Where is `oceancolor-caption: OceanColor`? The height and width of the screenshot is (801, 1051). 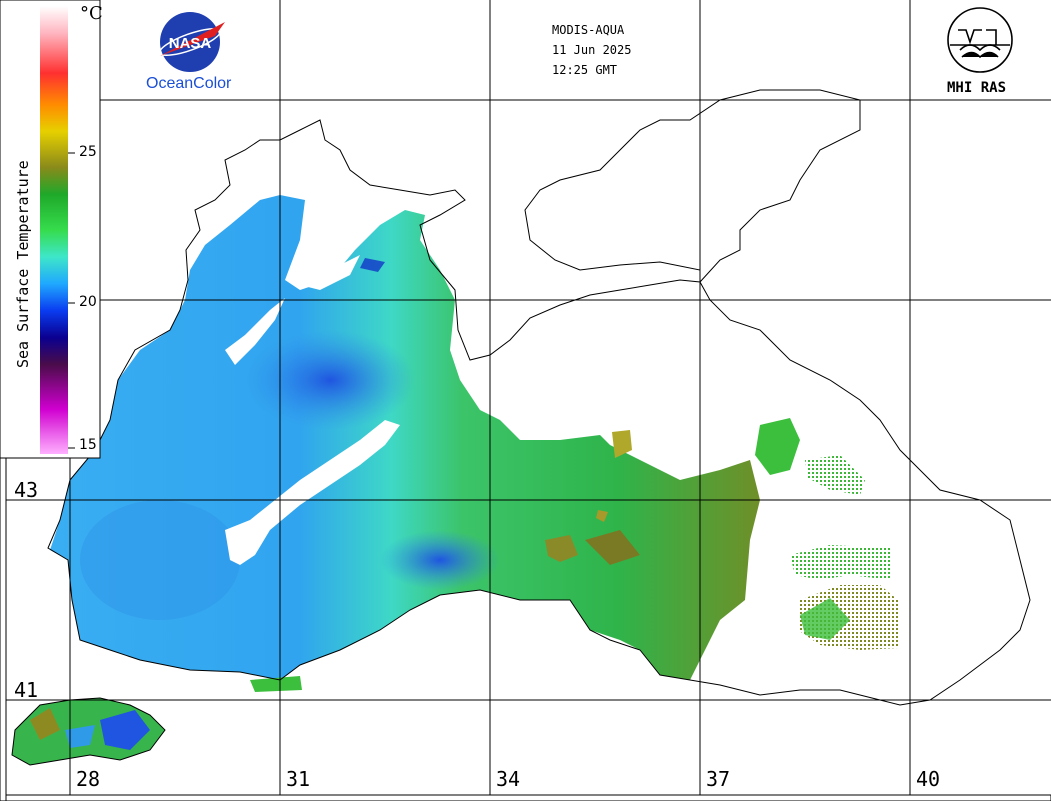
oceancolor-caption: OceanColor is located at coordinates (189, 83).